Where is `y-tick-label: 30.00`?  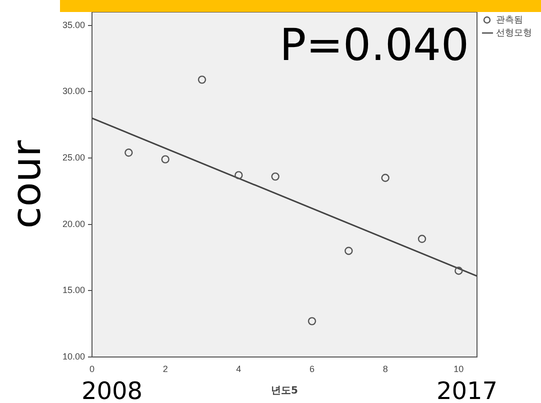 y-tick-label: 30.00 is located at coordinates (73, 91).